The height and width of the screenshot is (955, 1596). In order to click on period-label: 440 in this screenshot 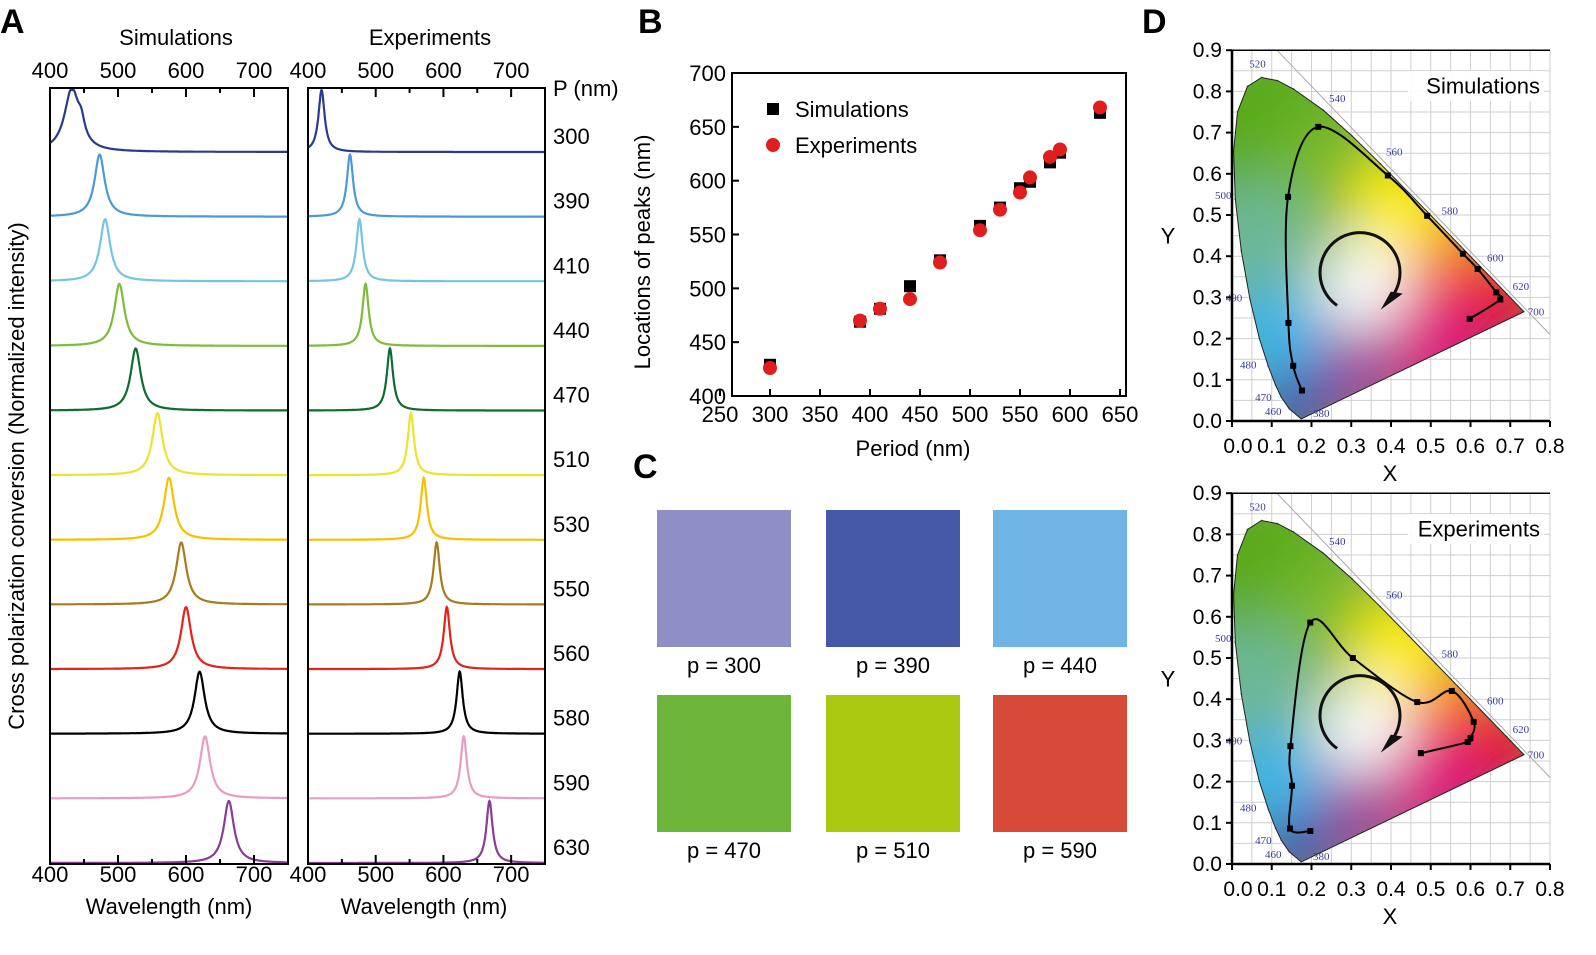, I will do `click(571, 330)`.